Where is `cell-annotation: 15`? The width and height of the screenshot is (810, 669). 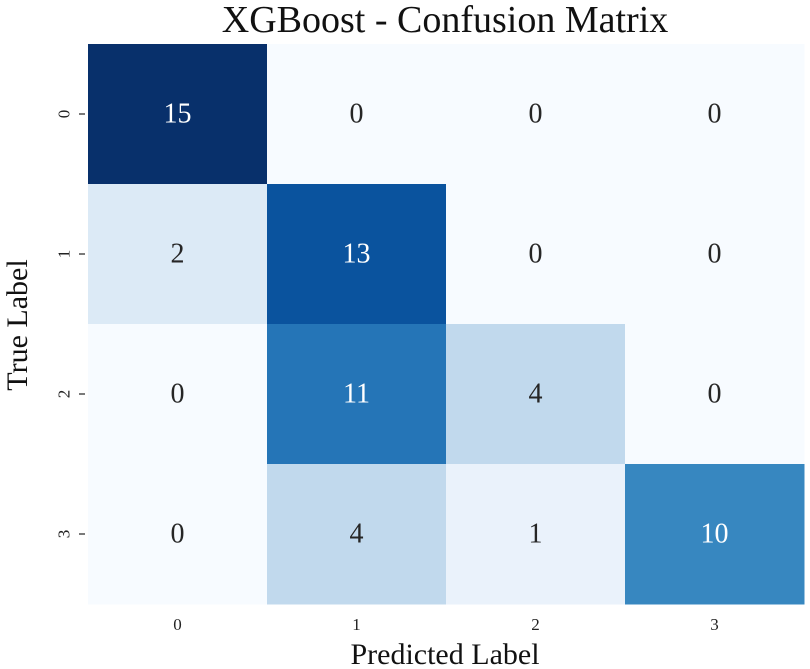 cell-annotation: 15 is located at coordinates (178, 114).